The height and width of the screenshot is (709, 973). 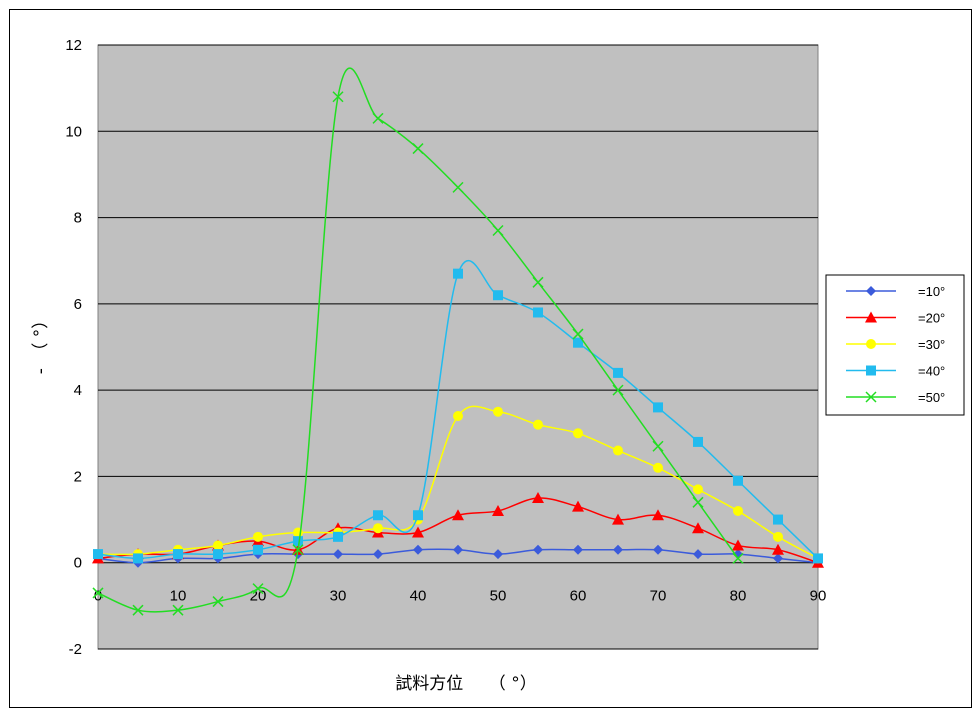 I want to click on legend-item: =40°, so click(x=895, y=371).